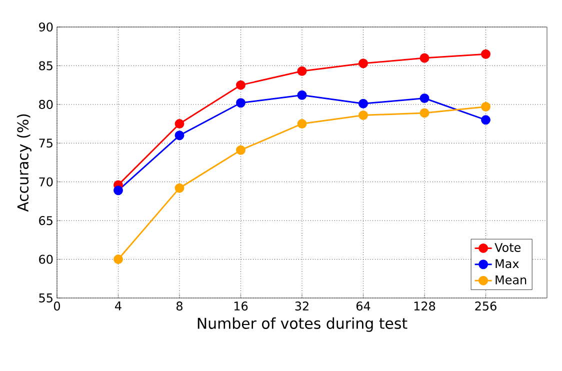  I want to click on legend-label: Mean, so click(511, 279).